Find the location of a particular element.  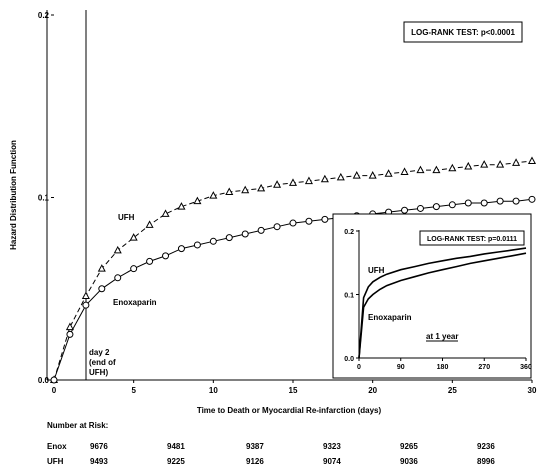

risk-cell: 9387 is located at coordinates (255, 446).